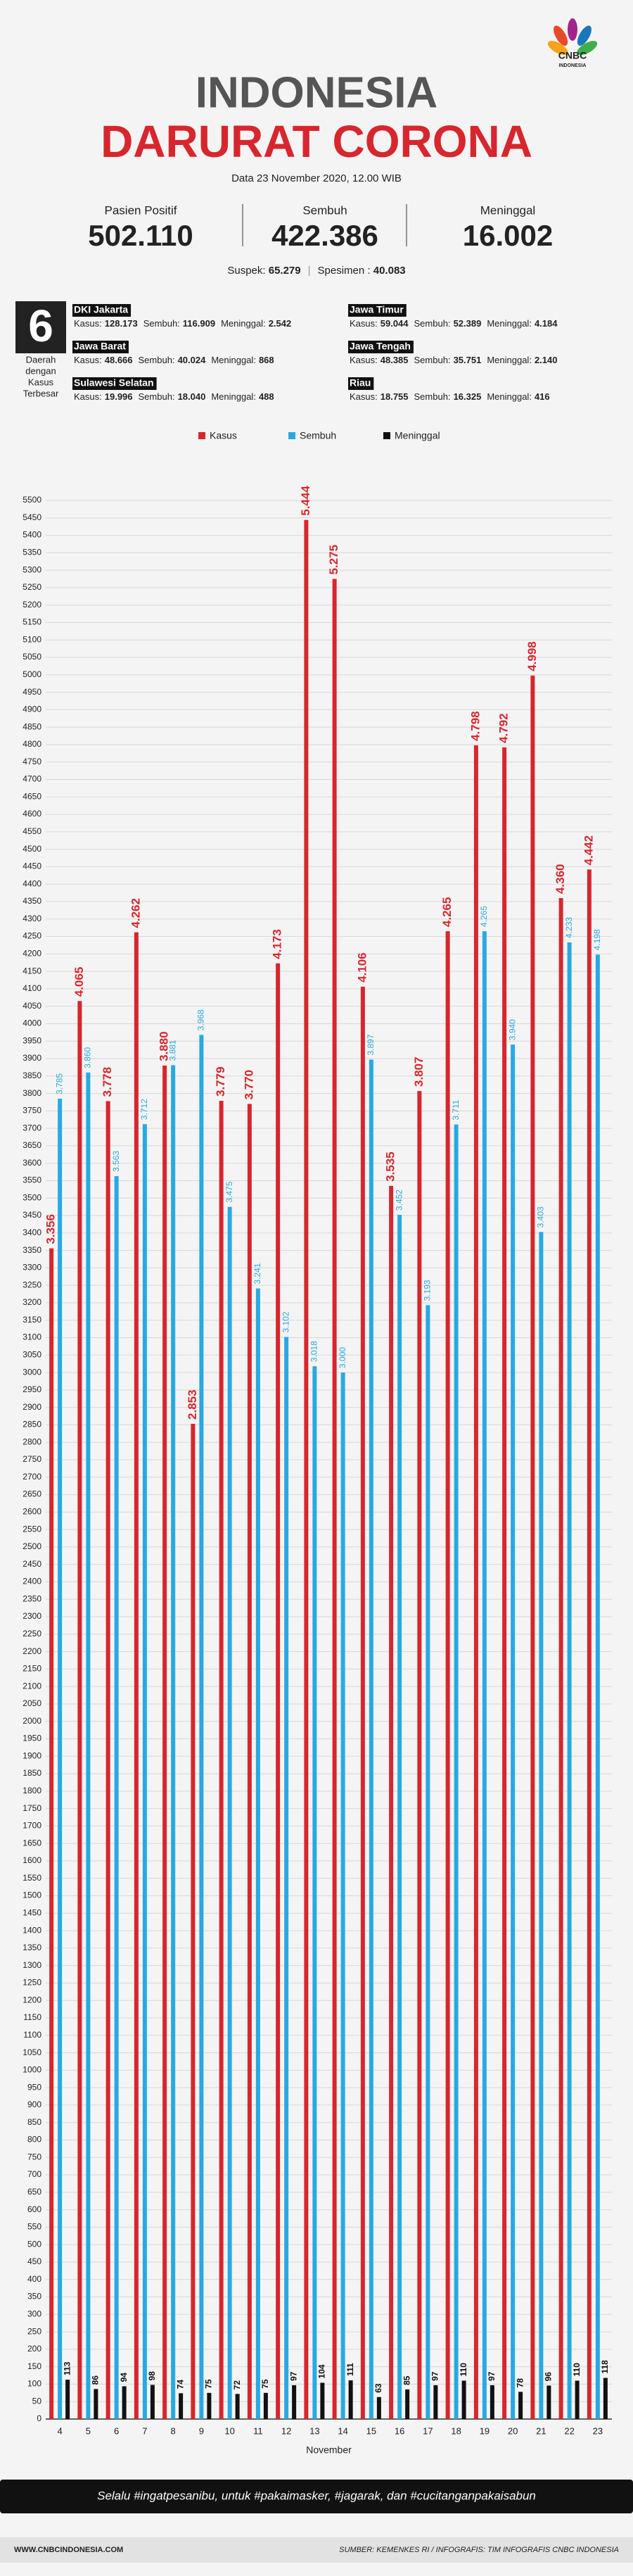 The width and height of the screenshot is (633, 2576). I want to click on region-value: 35.751, so click(468, 360).